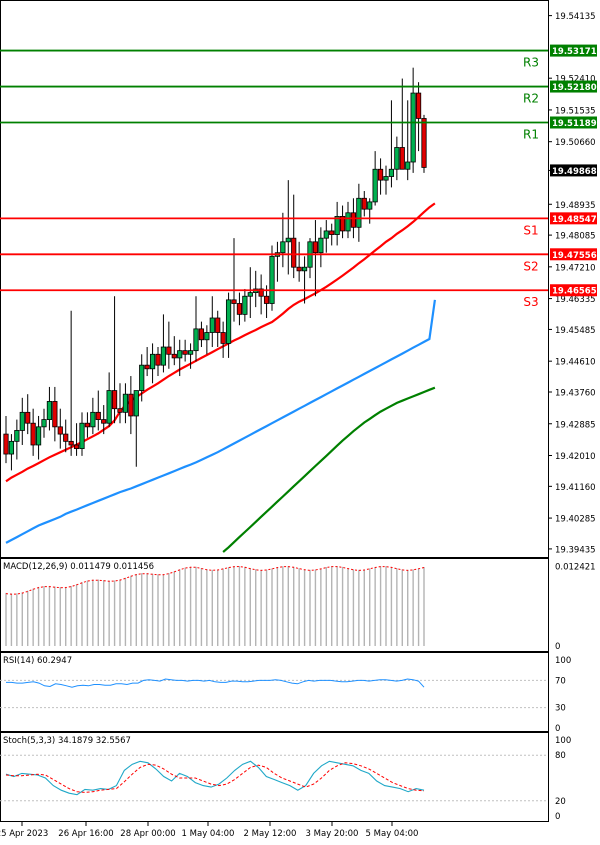  What do you see at coordinates (78, 567) in the screenshot?
I see `macd-title: MACD(12,26,9) 0.011479 0.011456` at bounding box center [78, 567].